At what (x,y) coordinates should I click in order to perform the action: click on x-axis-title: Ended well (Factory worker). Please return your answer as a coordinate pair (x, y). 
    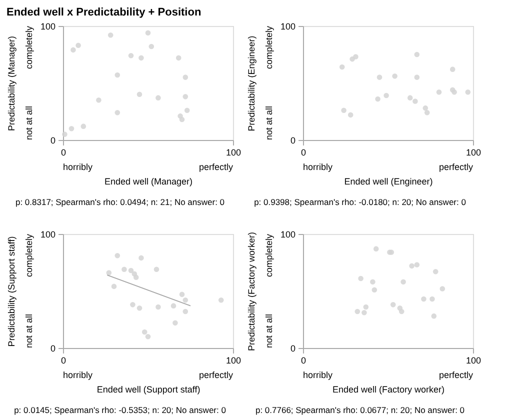
    Looking at the image, I should click on (388, 389).